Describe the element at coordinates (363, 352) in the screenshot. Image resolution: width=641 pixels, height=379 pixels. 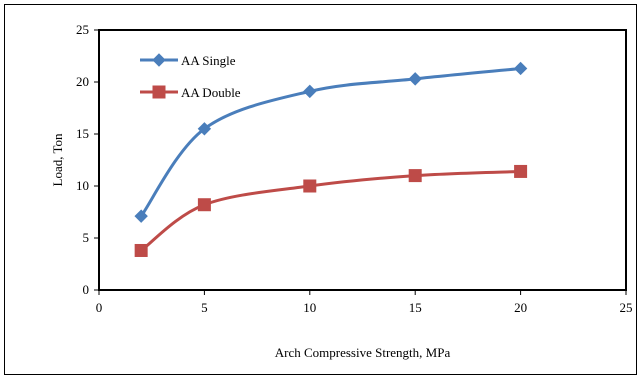
I see `x-axis-title: Arch Compressive Strength, MPa` at that location.